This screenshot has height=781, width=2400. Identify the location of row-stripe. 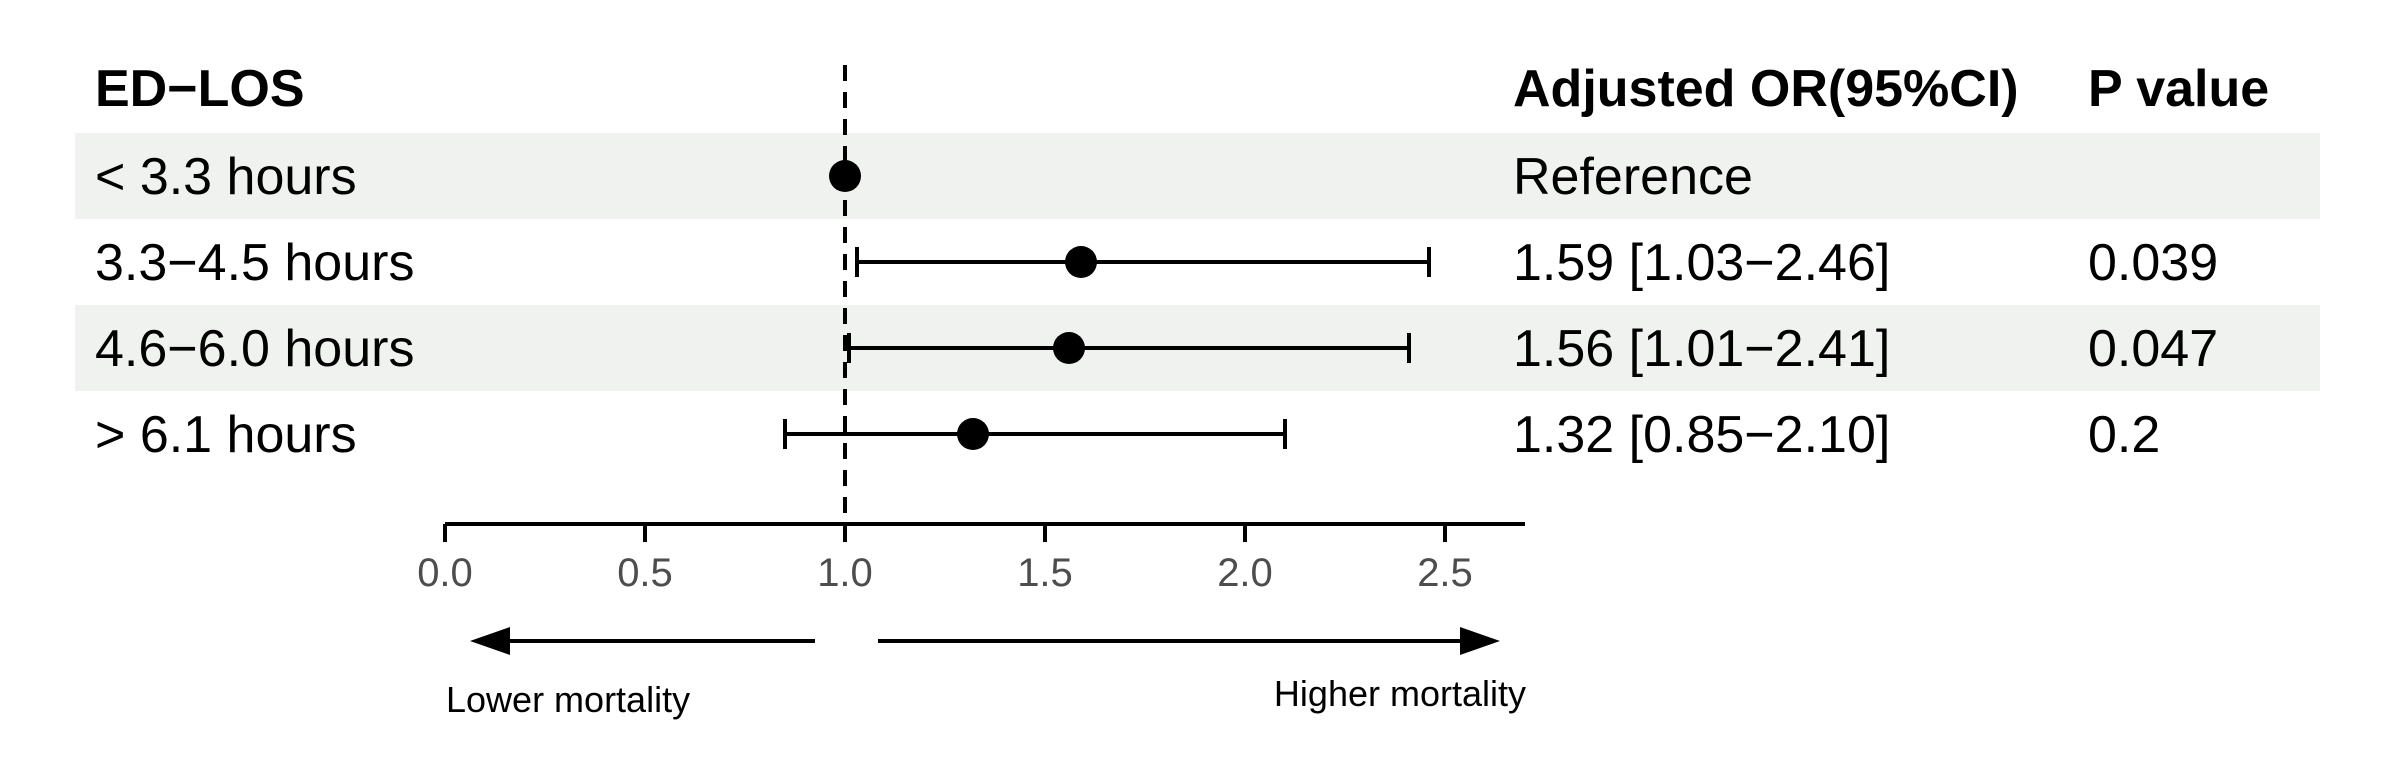
(1197, 176).